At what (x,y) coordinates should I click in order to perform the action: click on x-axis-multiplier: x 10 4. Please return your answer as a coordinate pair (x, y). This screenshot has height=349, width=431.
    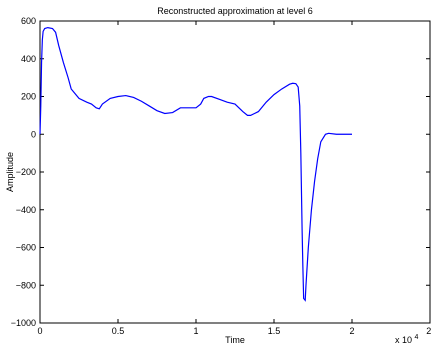
    Looking at the image, I should click on (407, 339).